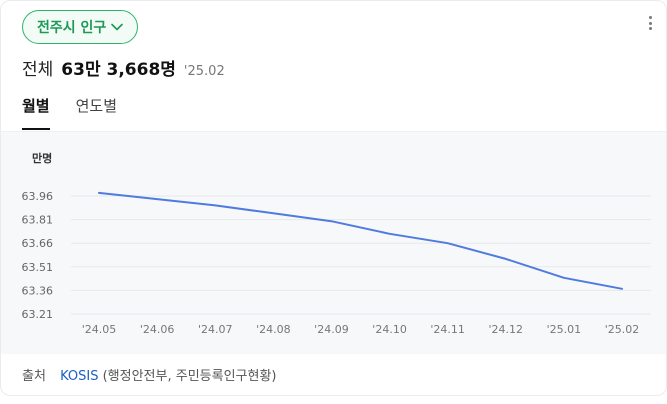 Image resolution: width=667 pixels, height=404 pixels. I want to click on y-tick-label: 63.81, so click(38, 220).